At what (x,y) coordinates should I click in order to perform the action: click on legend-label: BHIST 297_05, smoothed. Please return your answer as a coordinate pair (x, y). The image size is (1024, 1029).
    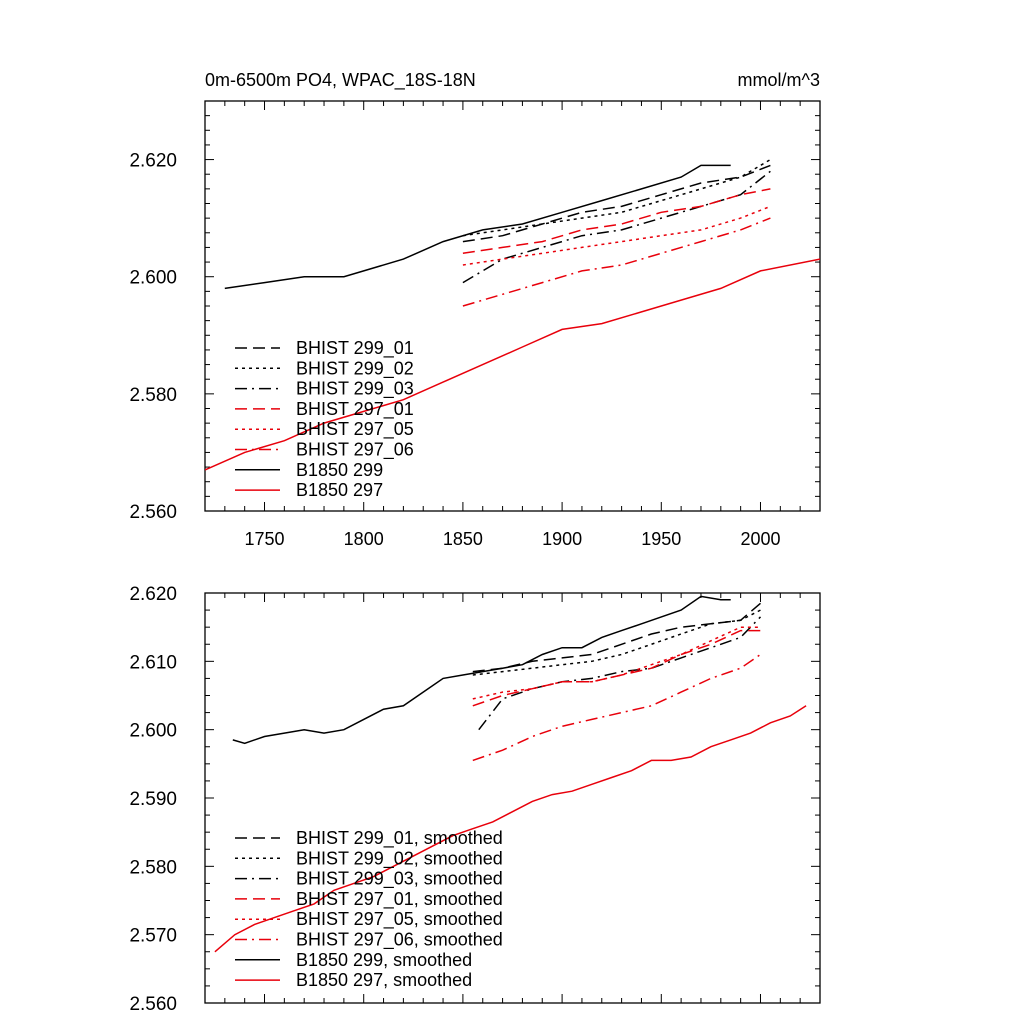
    Looking at the image, I should click on (399, 919).